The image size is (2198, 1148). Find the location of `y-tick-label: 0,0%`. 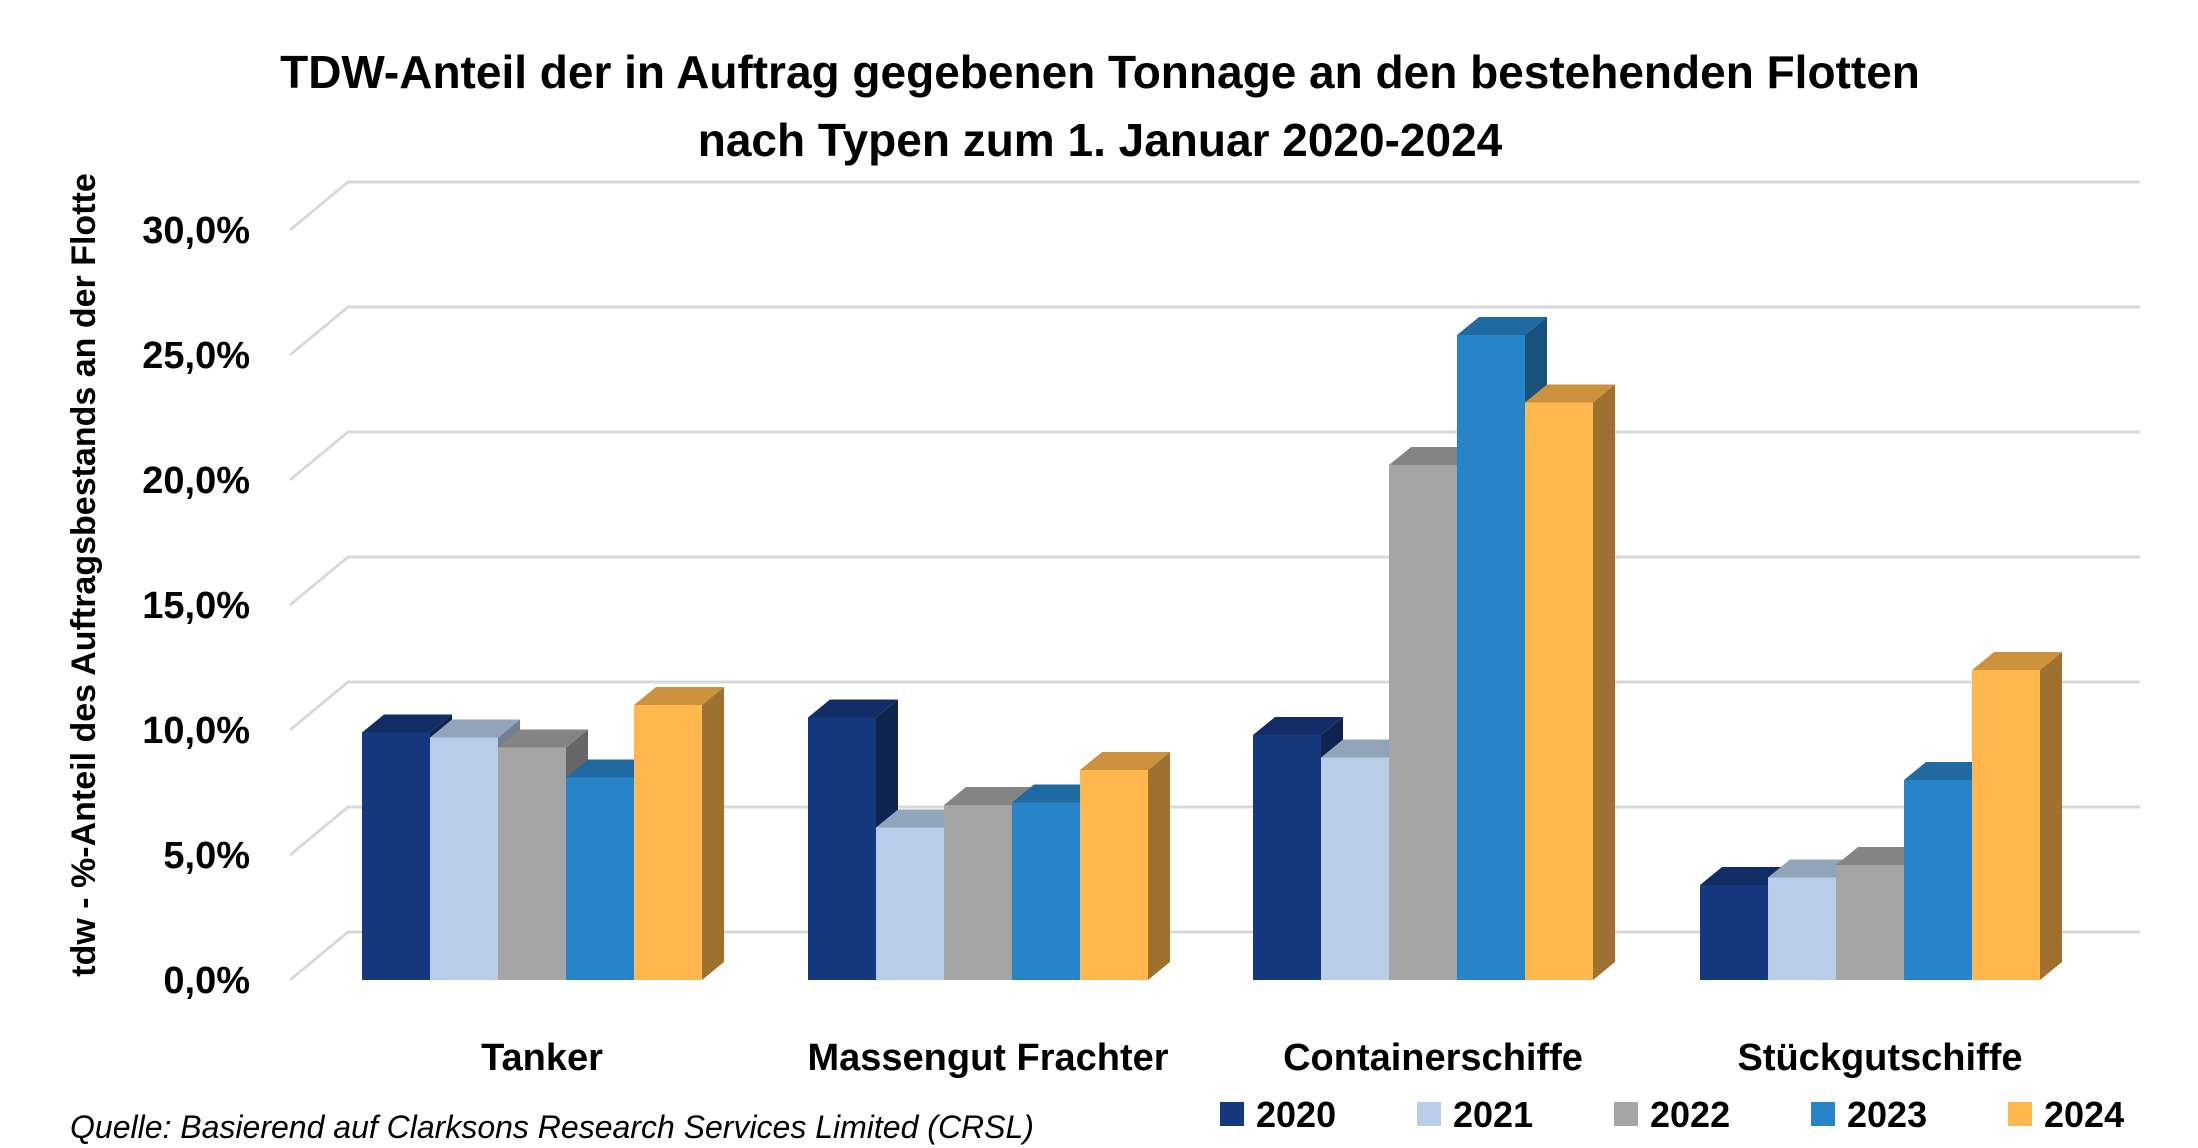

y-tick-label: 0,0% is located at coordinates (206, 981).